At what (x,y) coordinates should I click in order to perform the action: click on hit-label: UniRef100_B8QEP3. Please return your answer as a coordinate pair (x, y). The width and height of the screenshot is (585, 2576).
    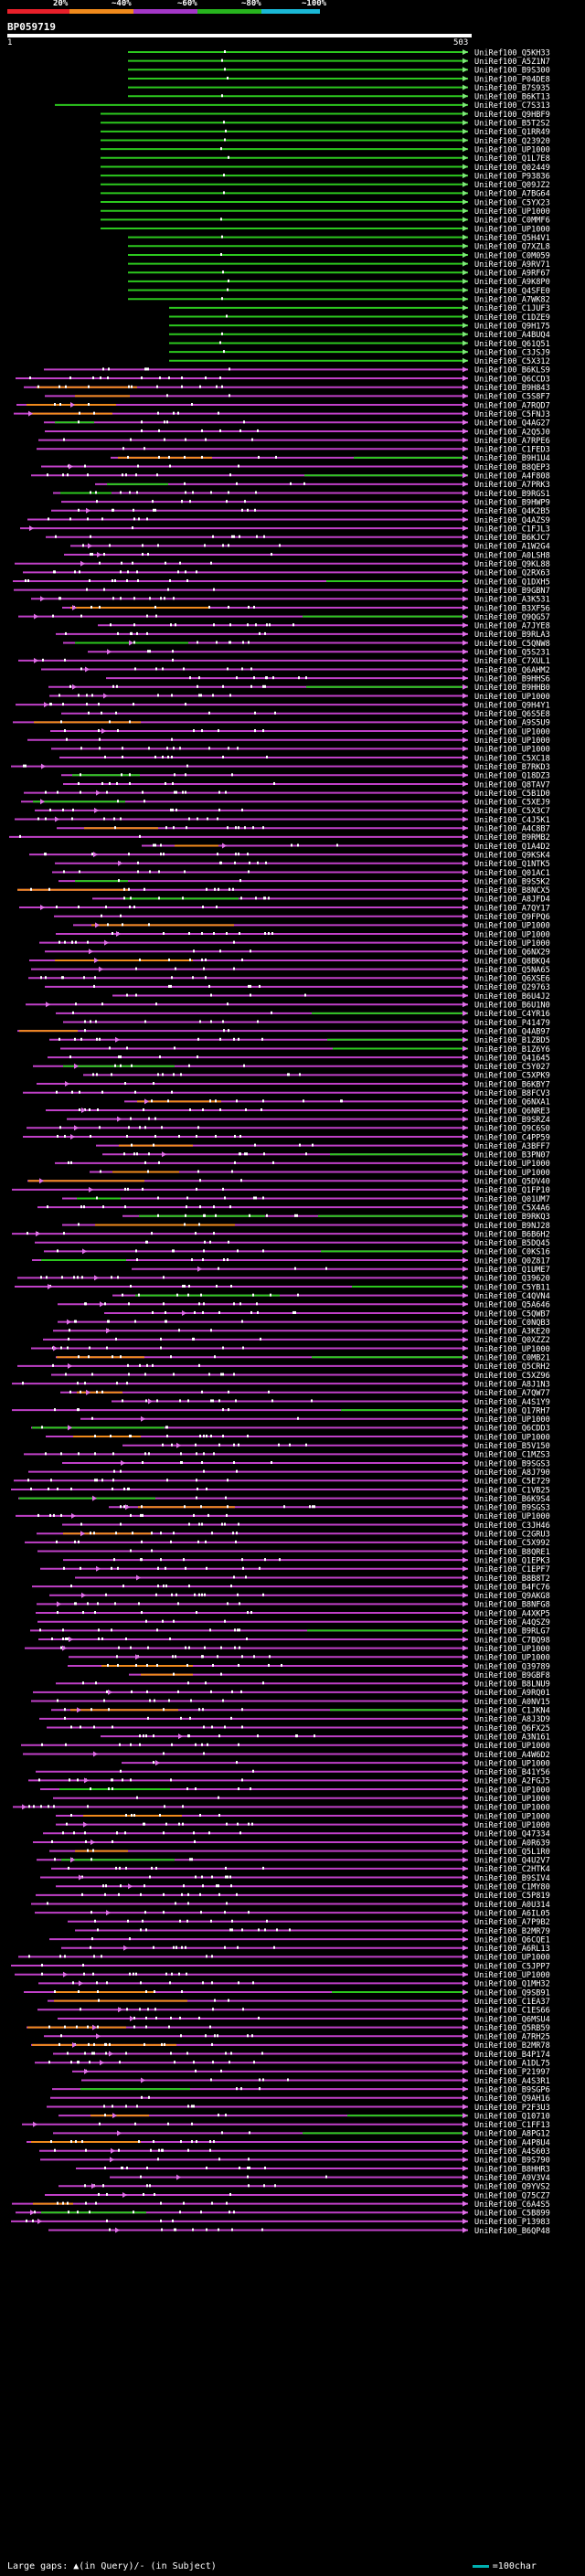
    Looking at the image, I should click on (512, 467).